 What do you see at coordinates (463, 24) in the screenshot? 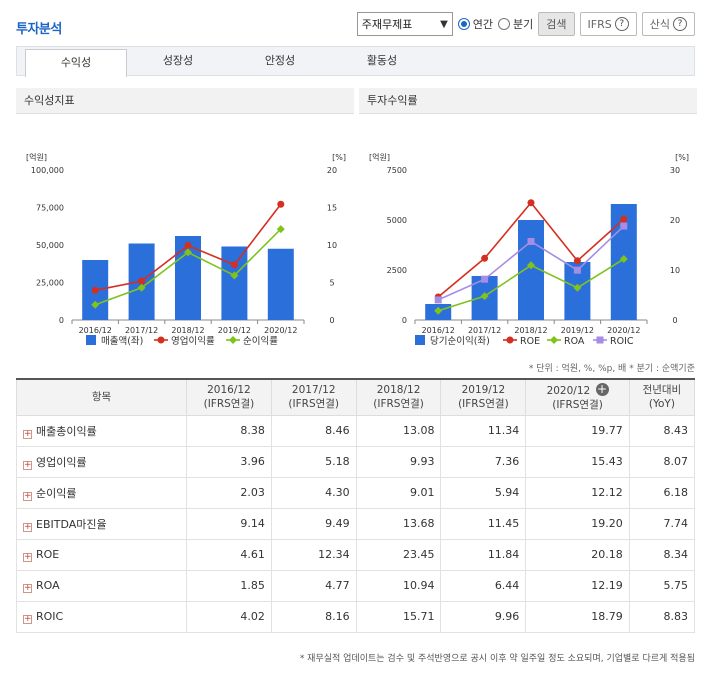
I see `radio-annual-dot` at bounding box center [463, 24].